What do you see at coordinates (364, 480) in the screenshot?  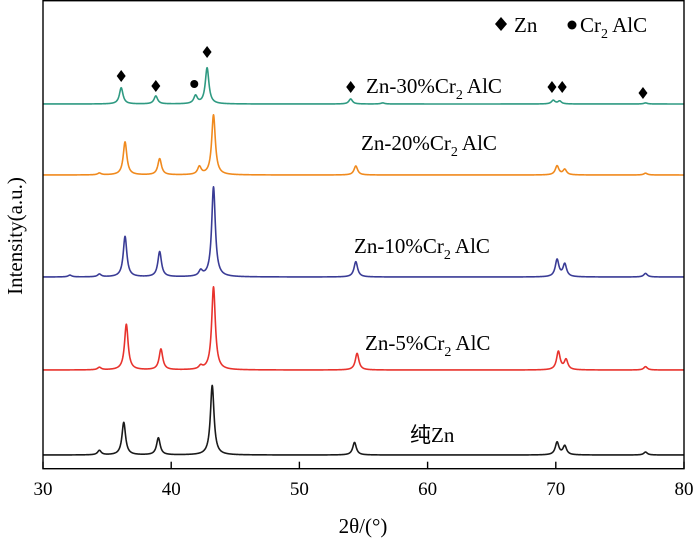 I see `x-tick-layer: 30 40 50 60 70 80` at bounding box center [364, 480].